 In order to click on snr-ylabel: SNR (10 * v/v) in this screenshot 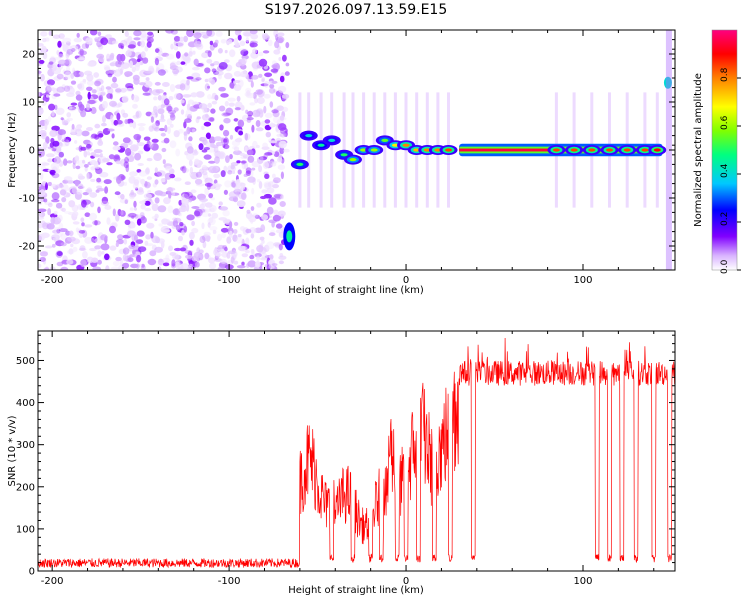, I will do `click(12, 450)`.